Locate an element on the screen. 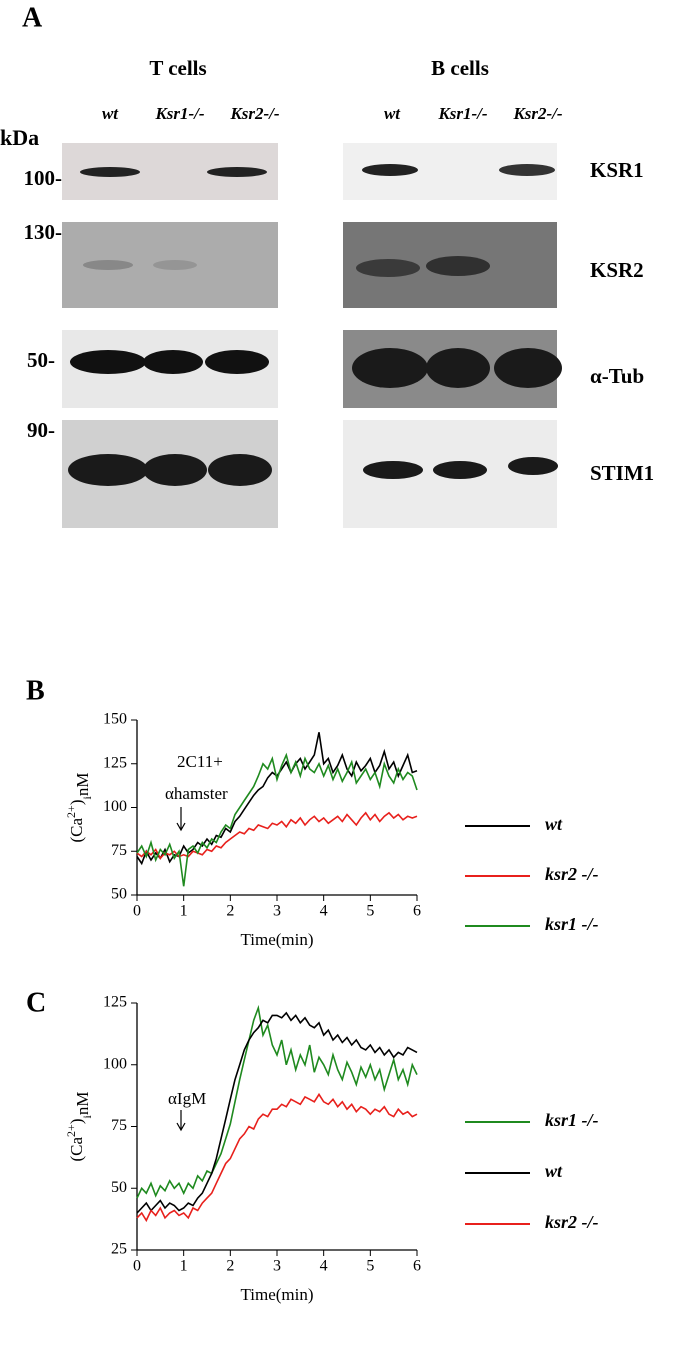  panel-label: A is located at coordinates (32, 17).